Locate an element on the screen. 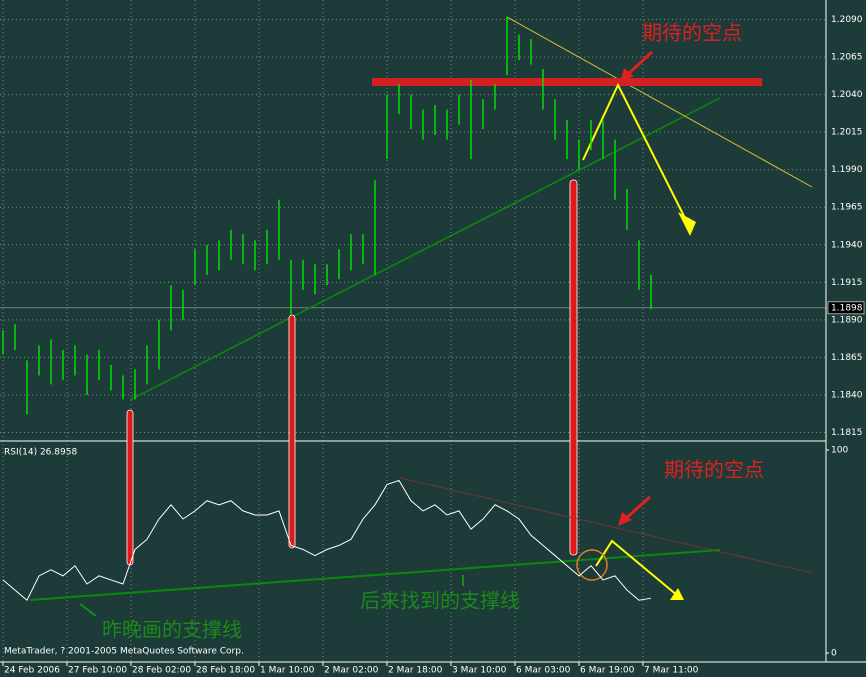  current-price-label: 1.1898 is located at coordinates (847, 308).